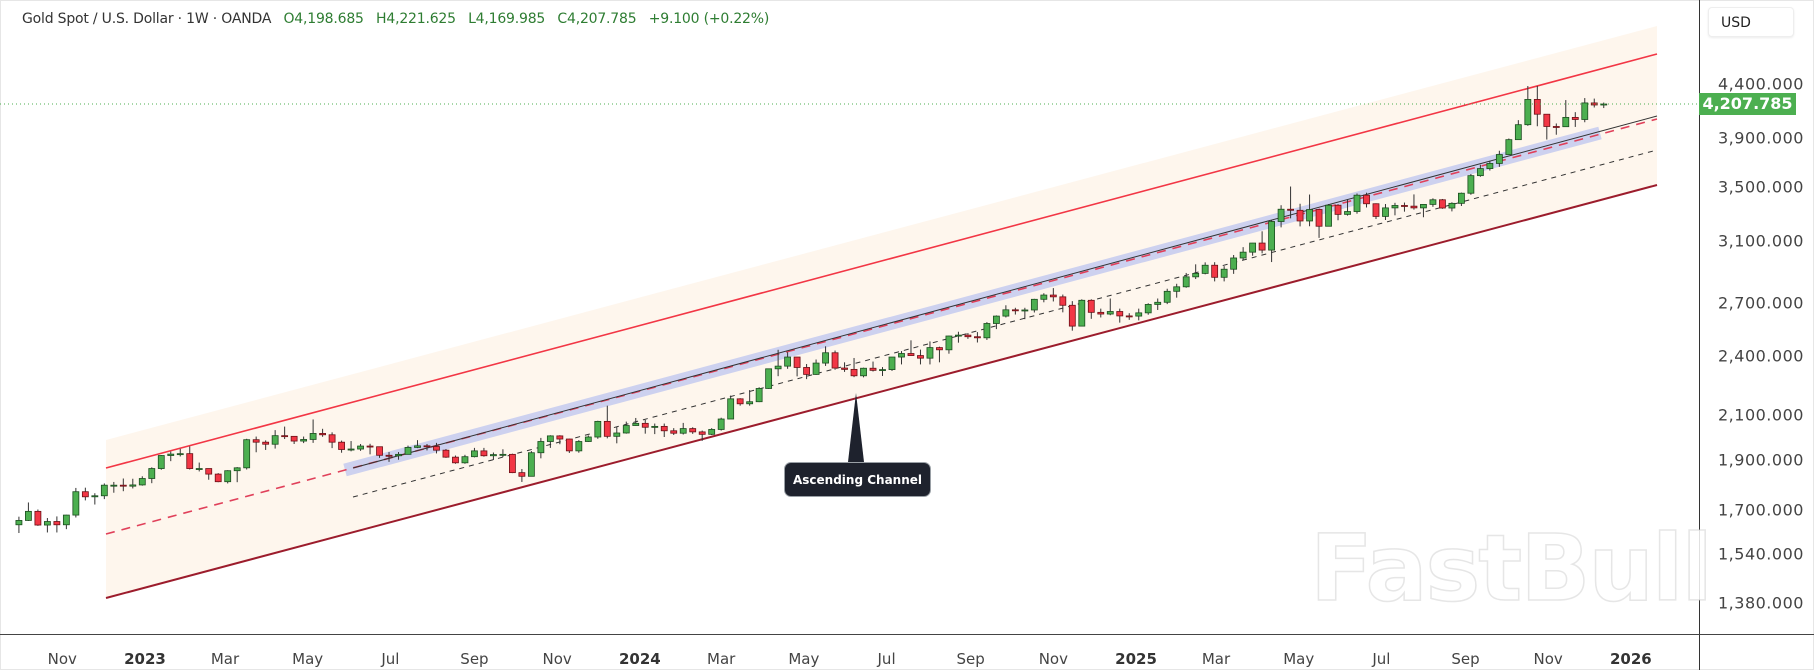  Describe the element at coordinates (1761, 510) in the screenshot. I see `price-tick-label: 1,700.000` at that location.